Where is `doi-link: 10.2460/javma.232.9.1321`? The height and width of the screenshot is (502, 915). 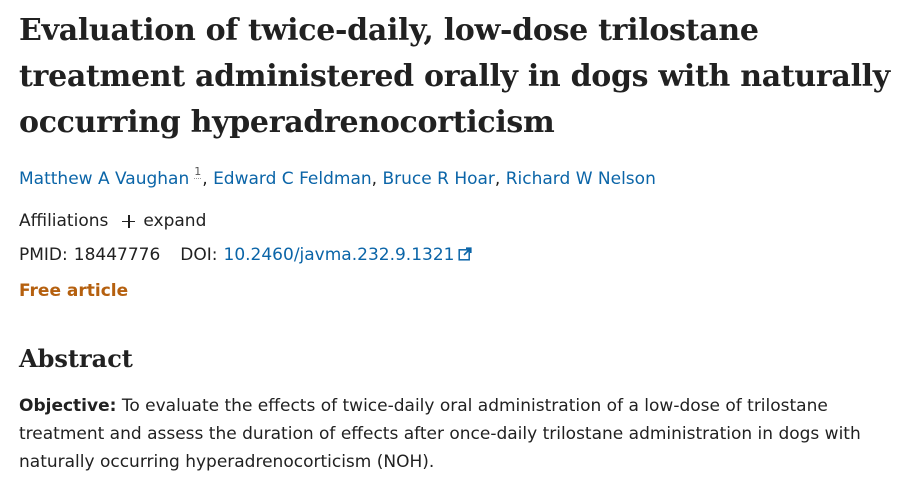
doi-link: 10.2460/javma.232.9.1321 is located at coordinates (348, 255).